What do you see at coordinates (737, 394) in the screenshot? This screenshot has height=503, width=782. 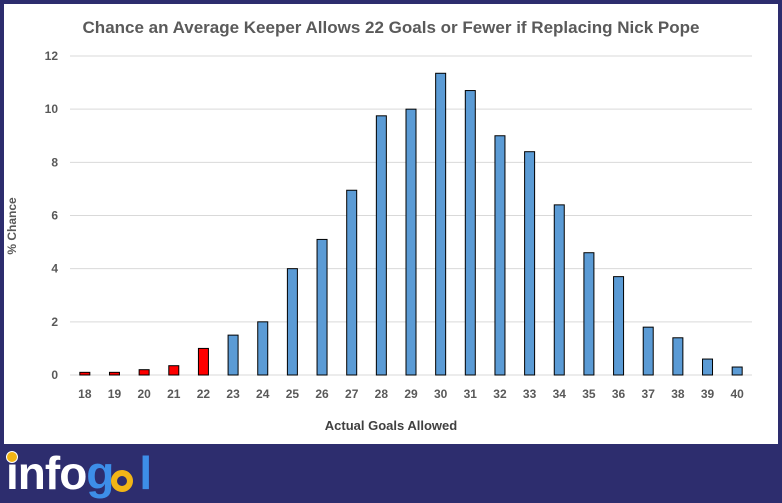 I see `x-tick-label: 40` at bounding box center [737, 394].